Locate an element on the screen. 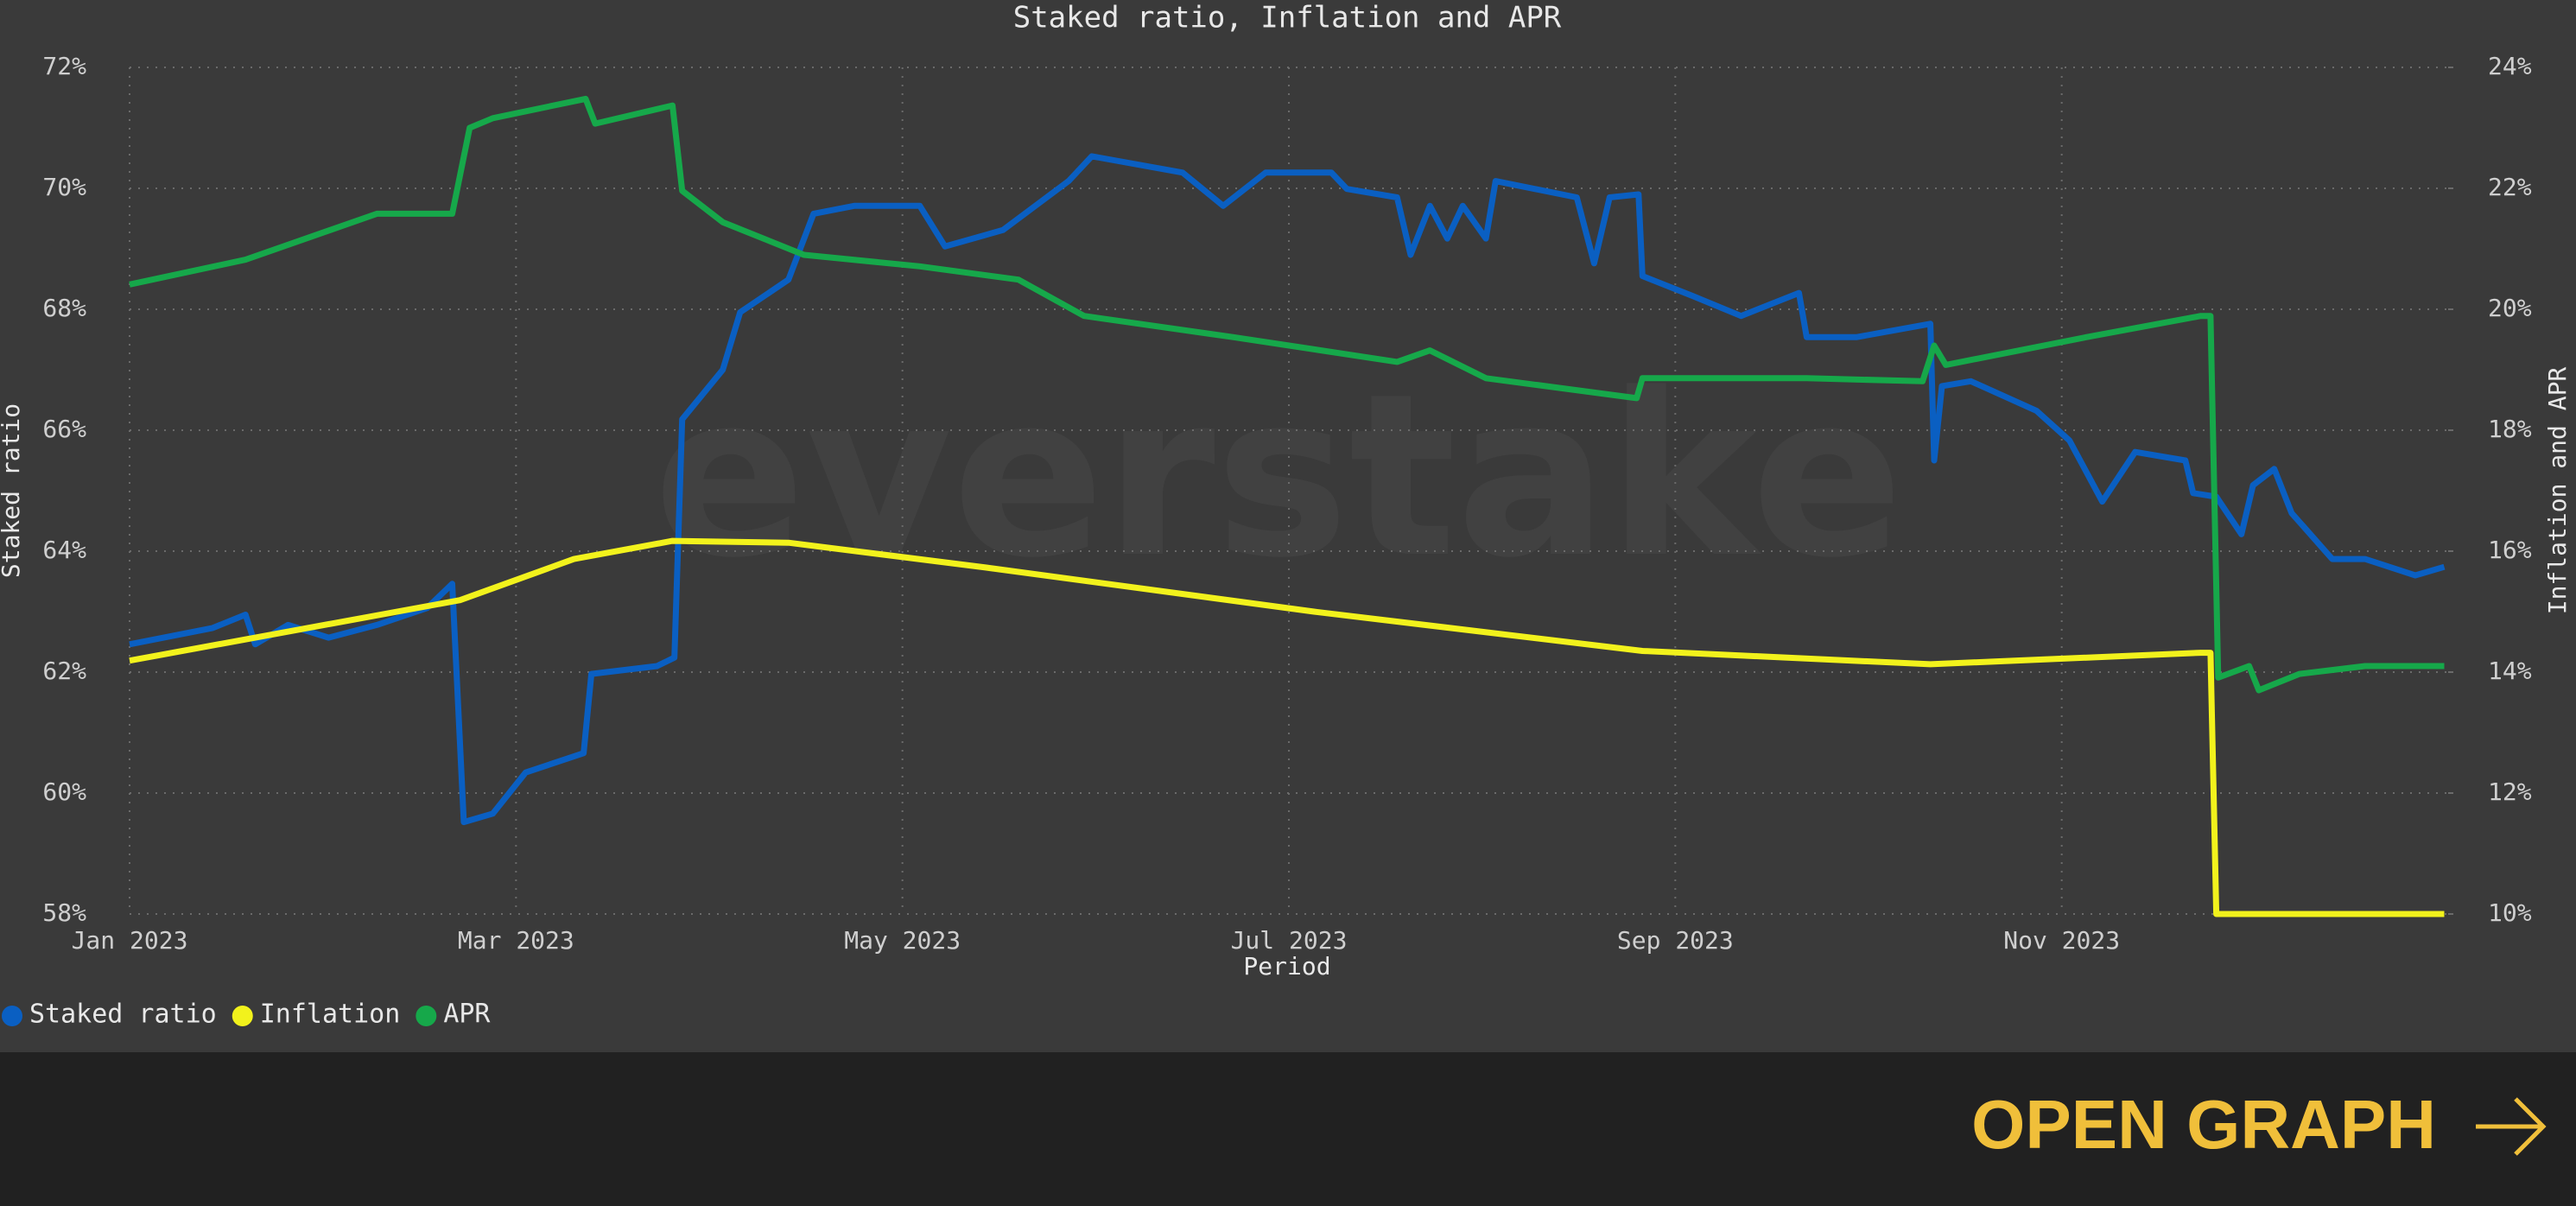 This screenshot has width=2576, height=1206. legend-label: Inflation is located at coordinates (330, 1015).